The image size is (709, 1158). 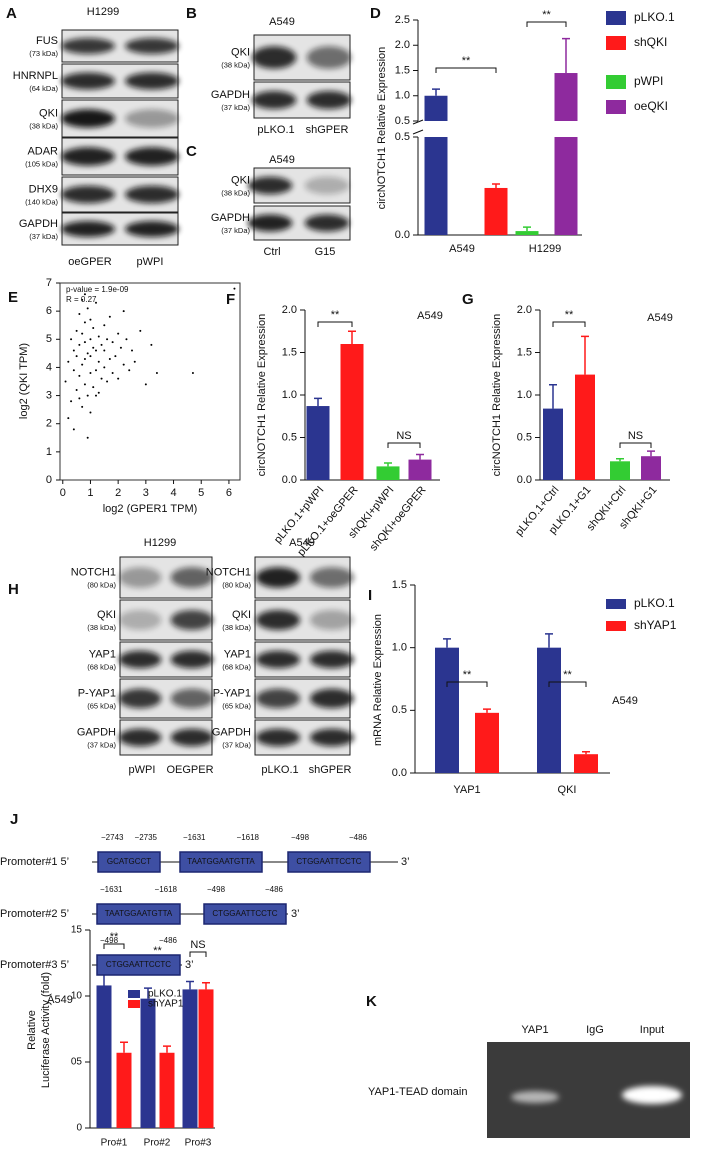 What do you see at coordinates (43, 88) in the screenshot?
I see `blot-row-size: (64 kDa)` at bounding box center [43, 88].